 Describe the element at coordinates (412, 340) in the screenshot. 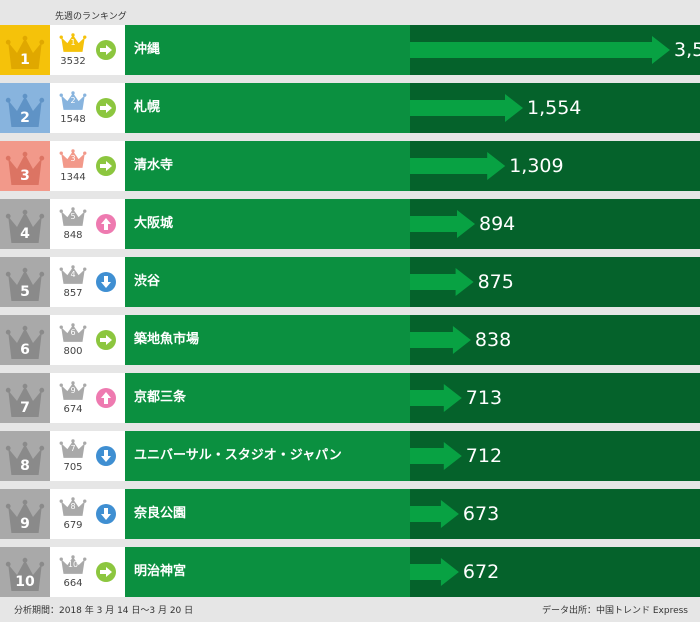

I see `bar-track: 築地魚市場 838` at that location.